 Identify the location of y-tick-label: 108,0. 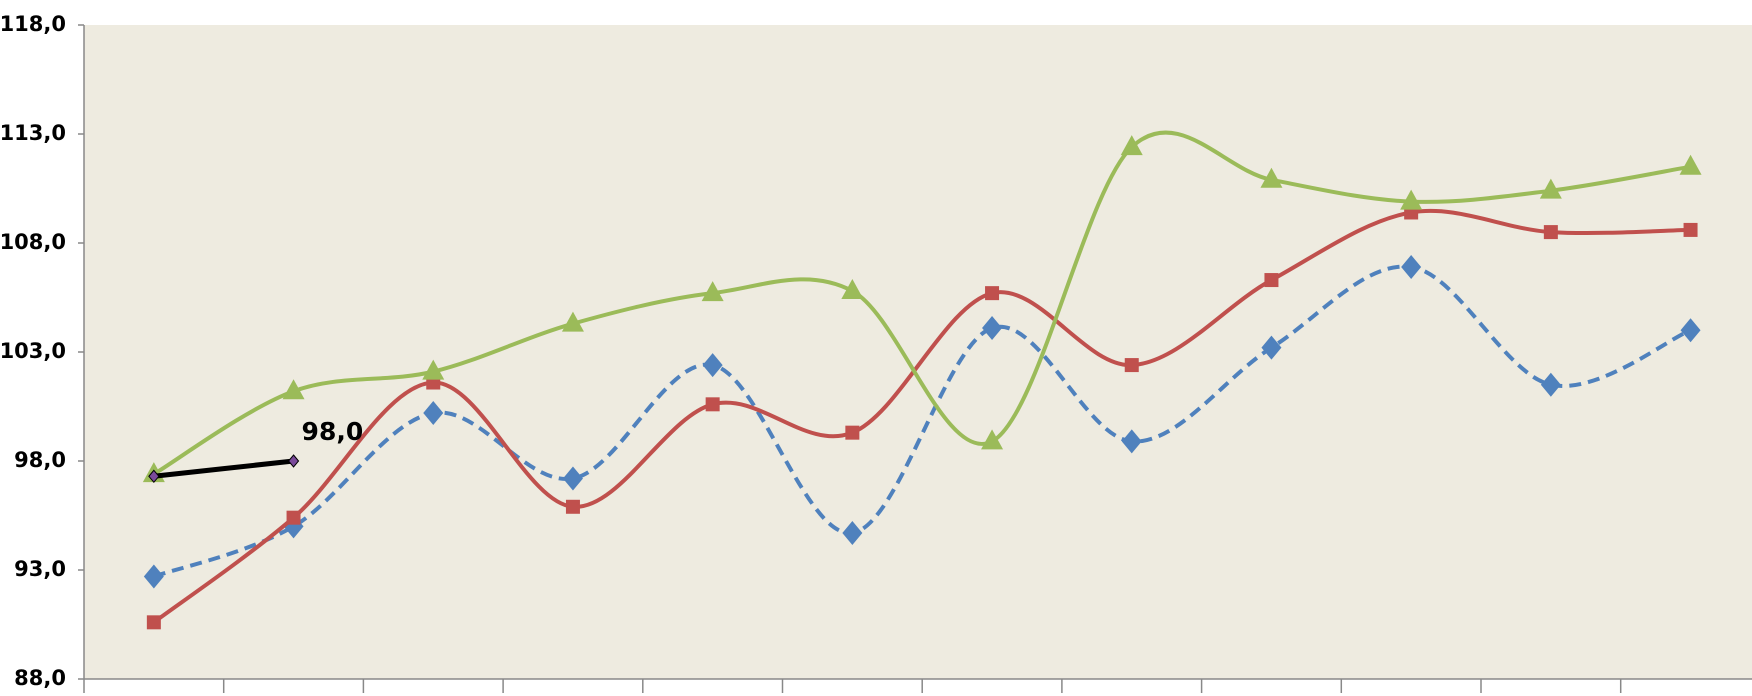
(33, 242).